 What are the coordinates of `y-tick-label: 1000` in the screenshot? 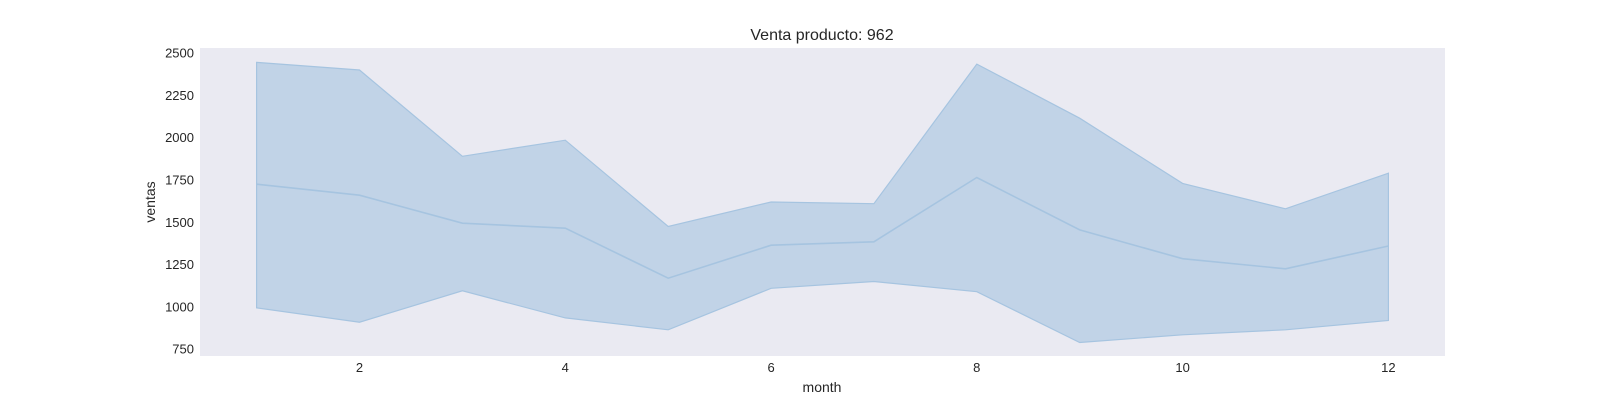 It's located at (179, 306).